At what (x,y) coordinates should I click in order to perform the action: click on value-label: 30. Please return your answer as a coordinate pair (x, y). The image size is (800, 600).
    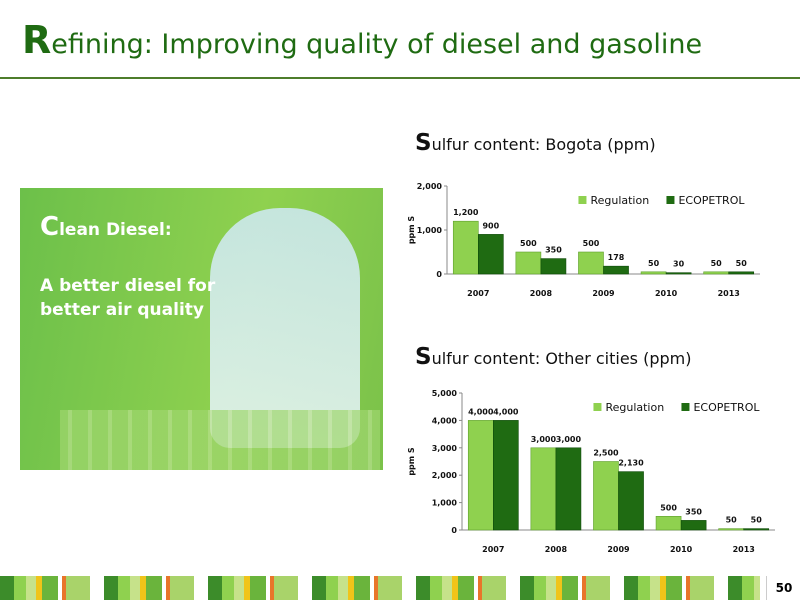
    Looking at the image, I should click on (679, 264).